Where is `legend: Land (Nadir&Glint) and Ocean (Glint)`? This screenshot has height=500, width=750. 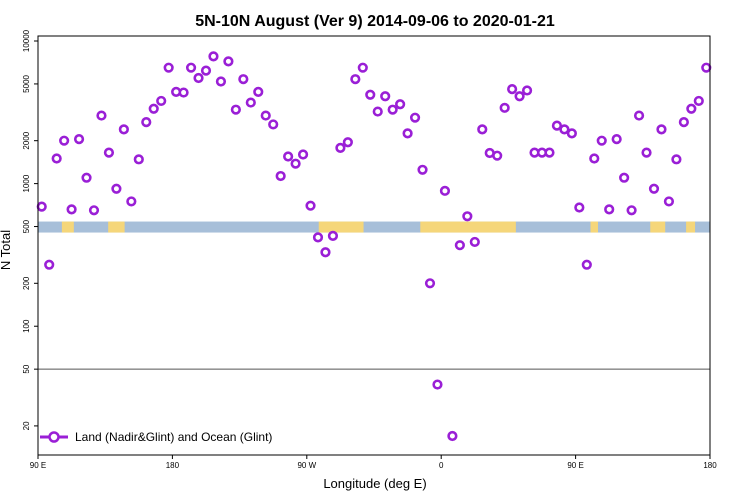
legend: Land (Nadir&Glint) and Ocean (Glint) is located at coordinates (156, 437).